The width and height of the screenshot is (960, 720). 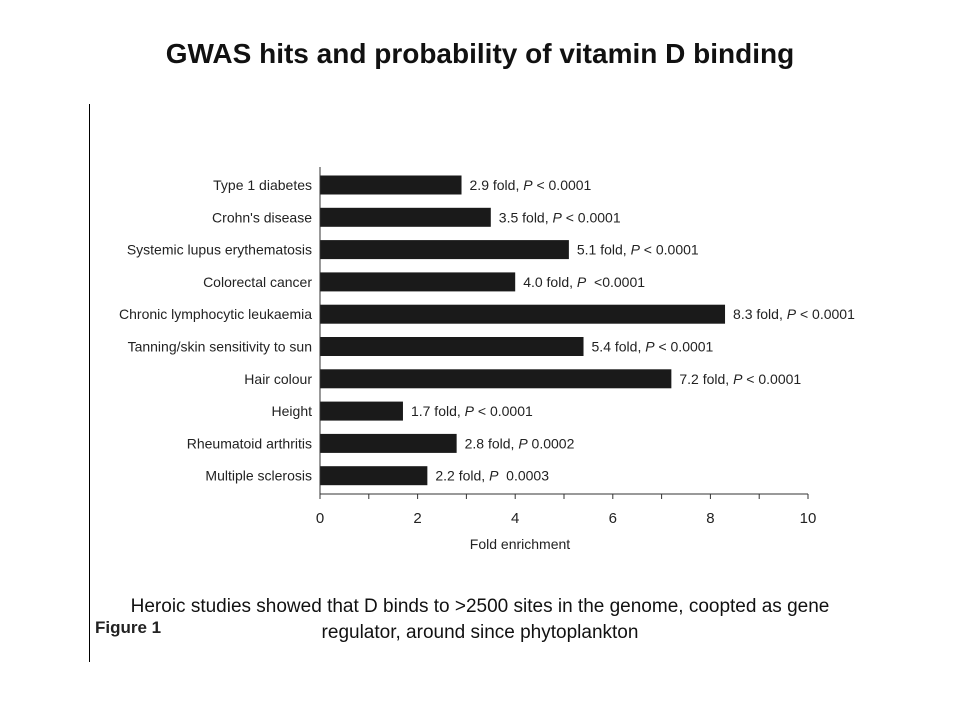 What do you see at coordinates (740, 379) in the screenshot?
I see `data-label: 7.2 fold, P < 0.0001` at bounding box center [740, 379].